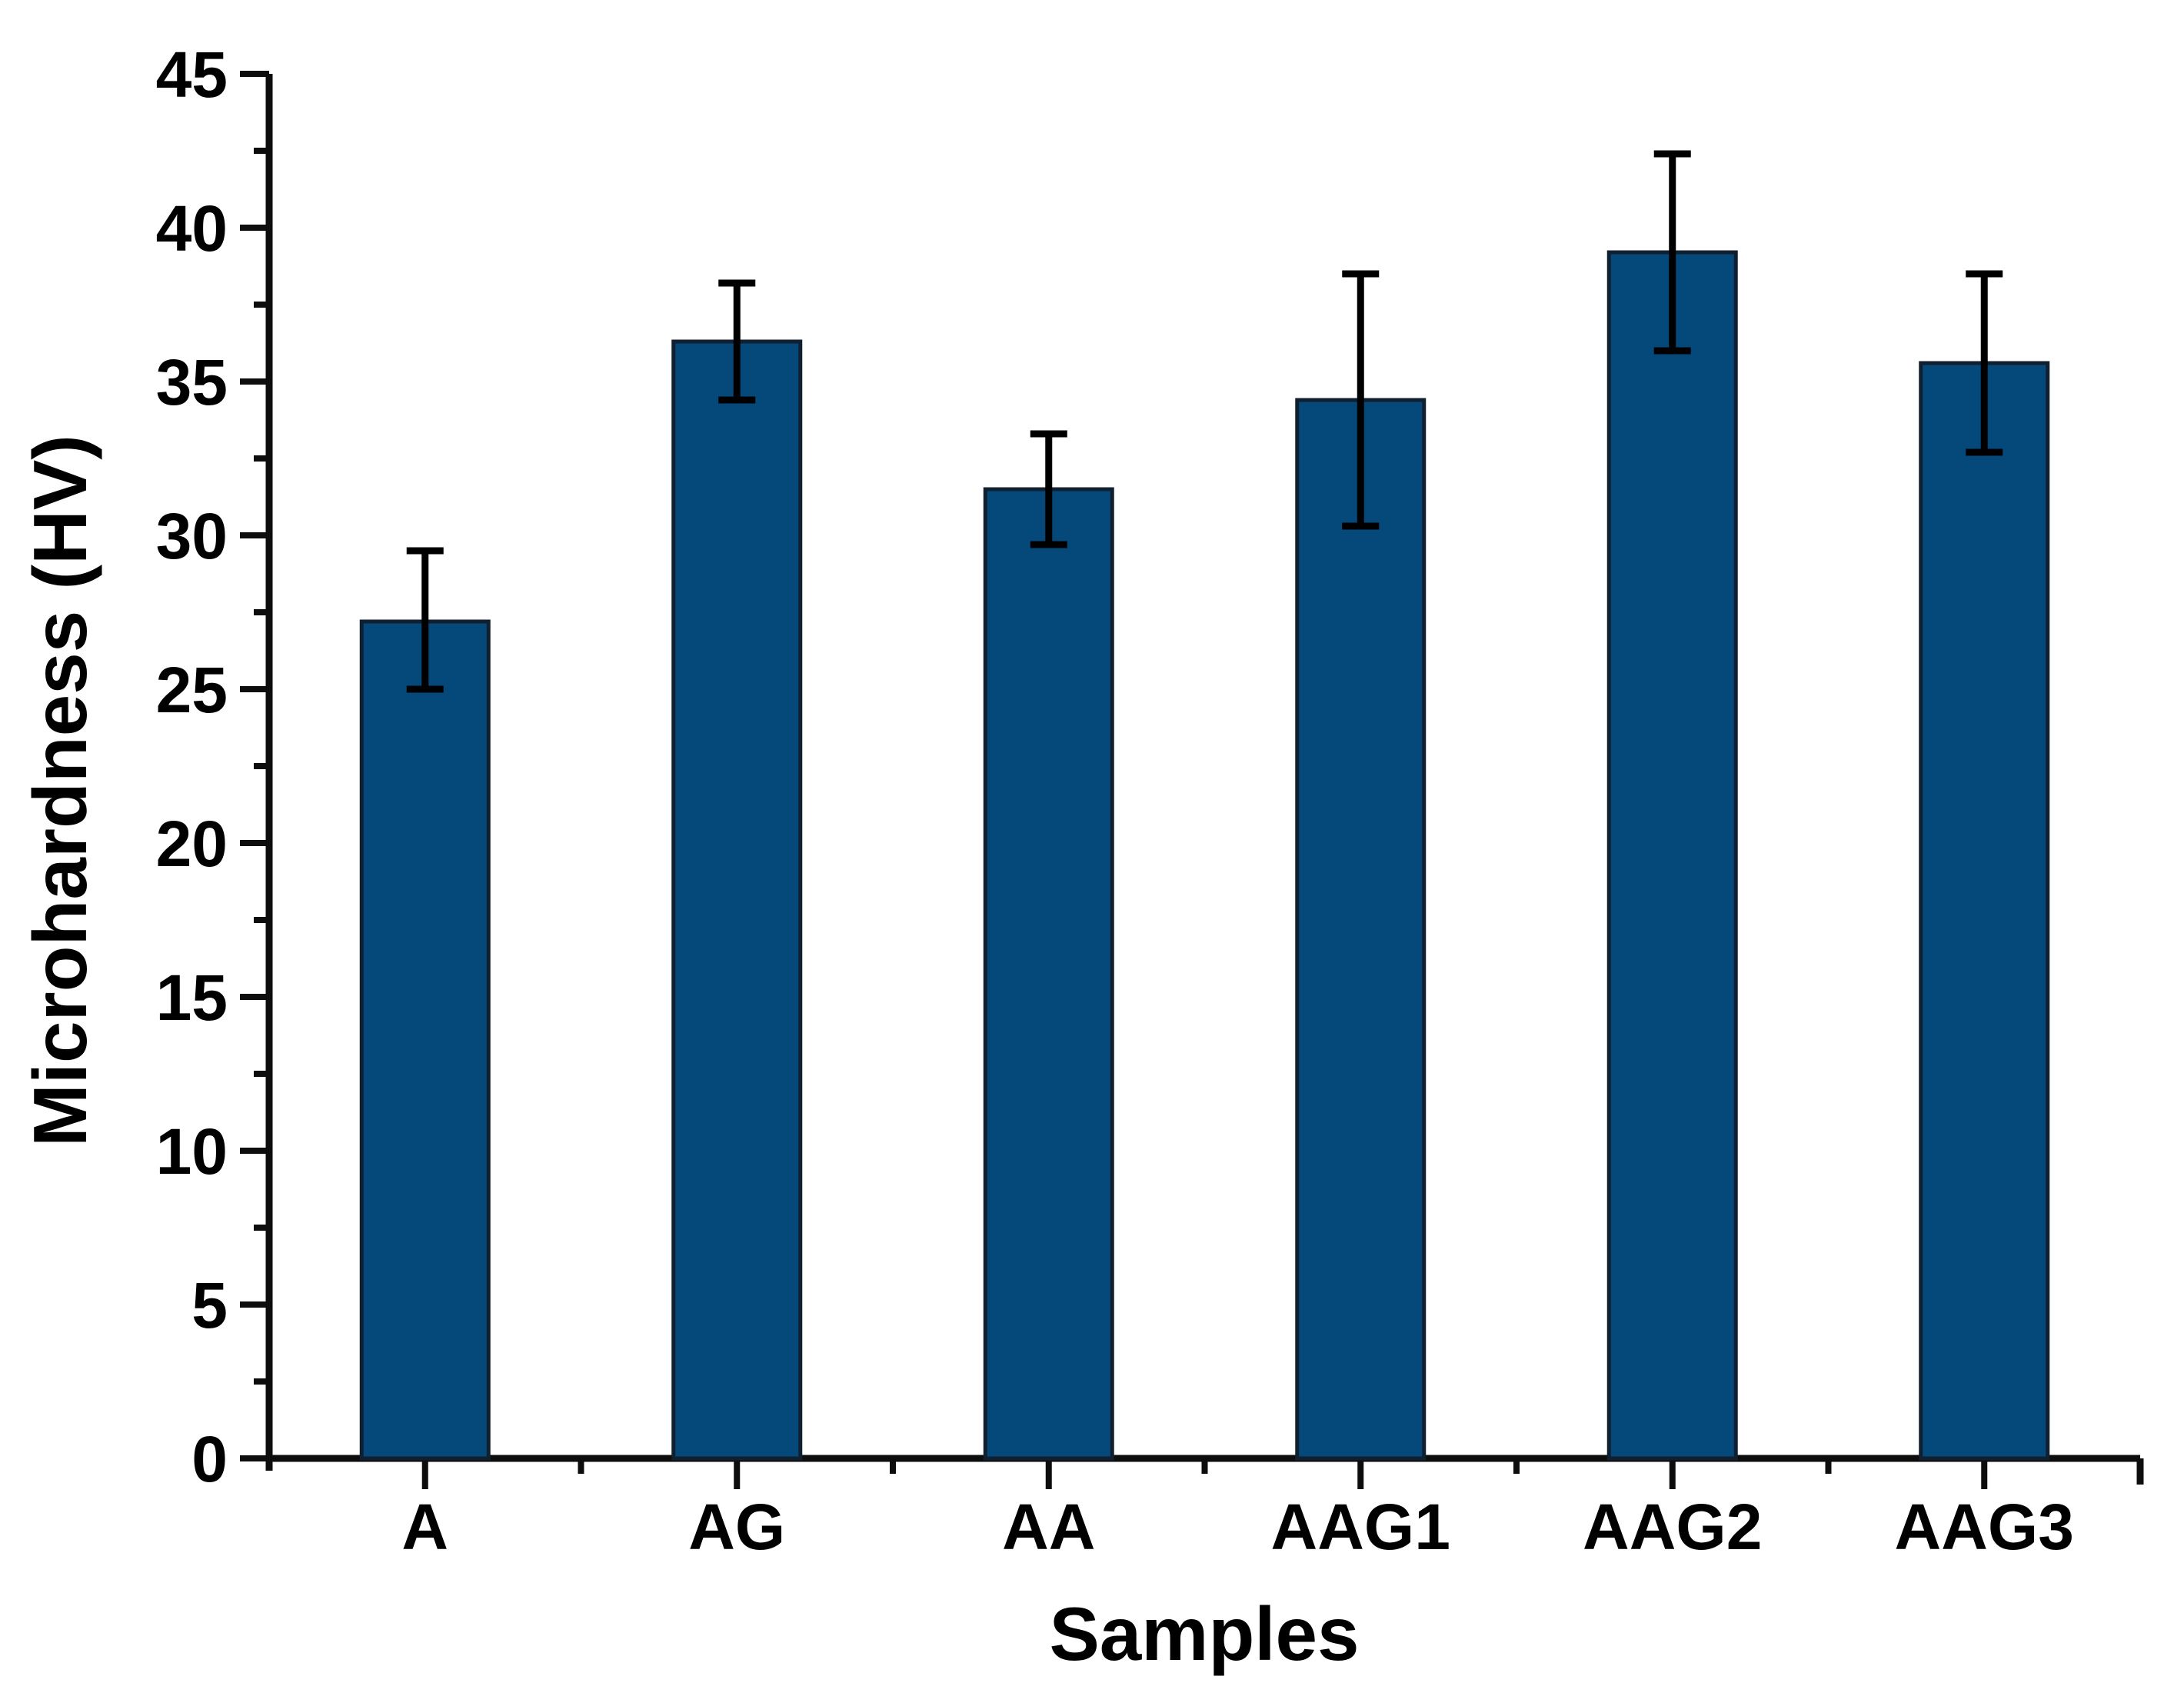 The height and width of the screenshot is (1703, 2184). What do you see at coordinates (60, 791) in the screenshot?
I see `y-axis-title: Microhardness (HV)` at bounding box center [60, 791].